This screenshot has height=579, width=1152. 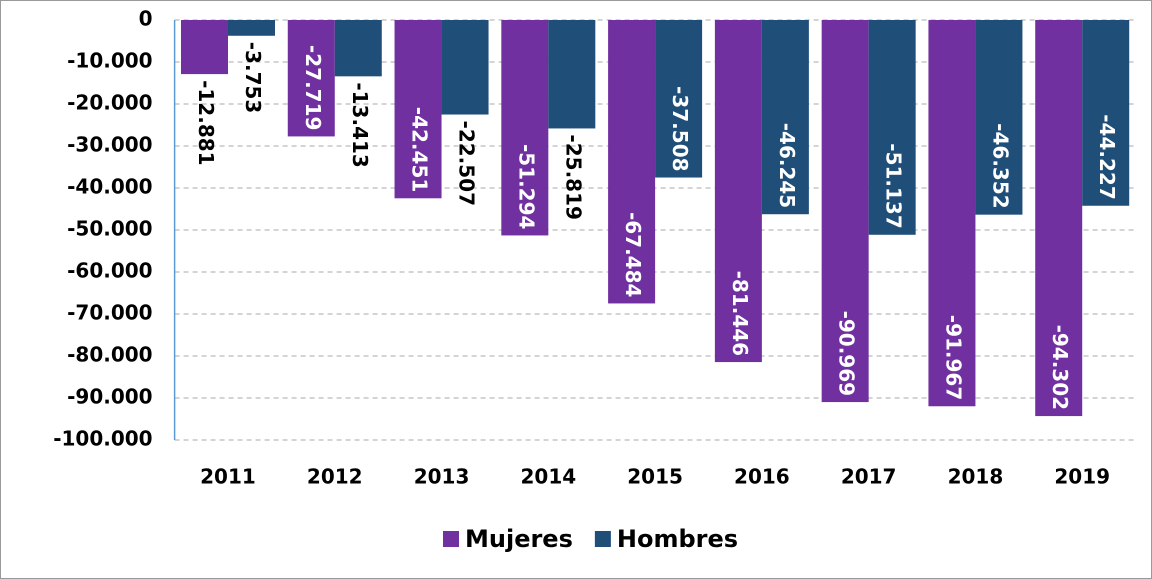 I want to click on data-label: -25.819, so click(x=573, y=176).